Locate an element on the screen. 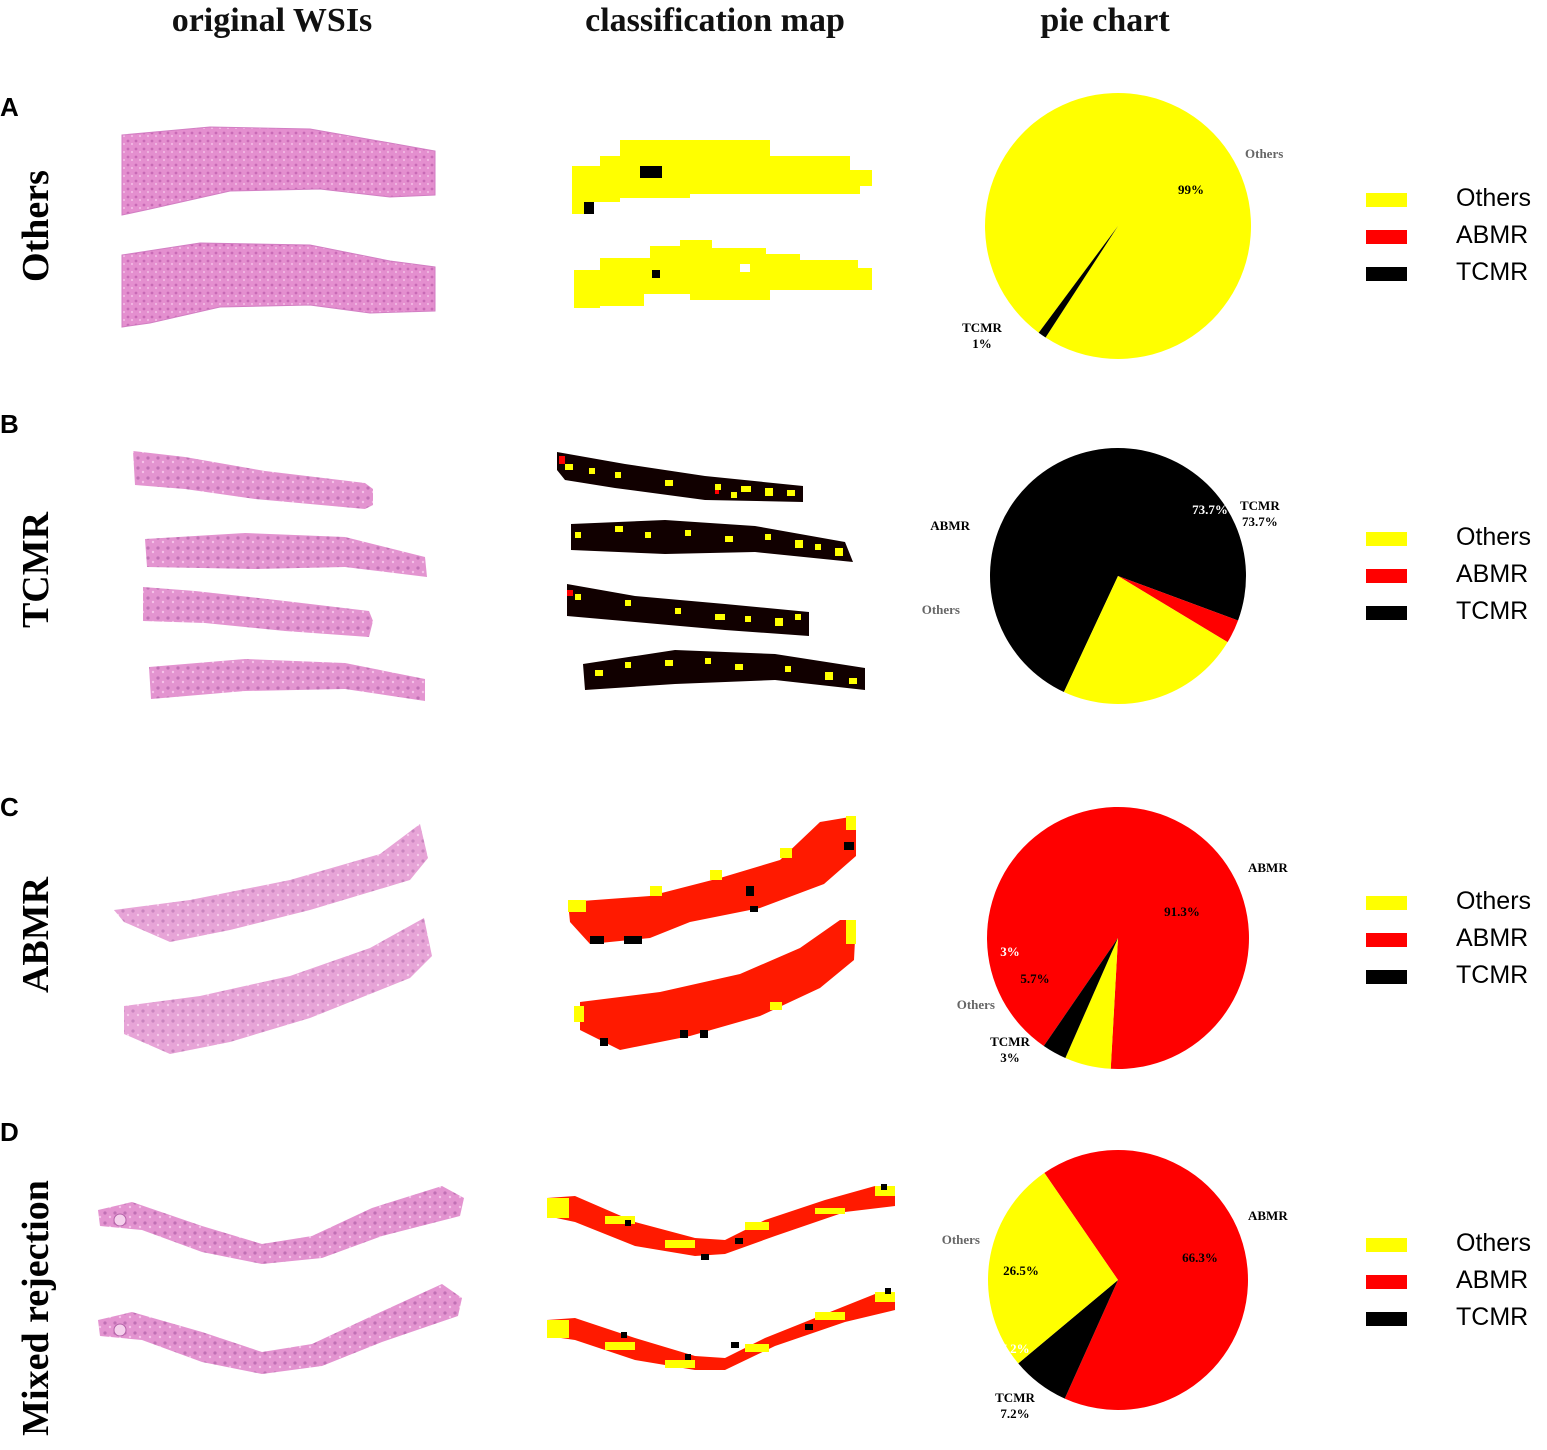  pie-percent-label-others: 5.7% is located at coordinates (1034, 978).